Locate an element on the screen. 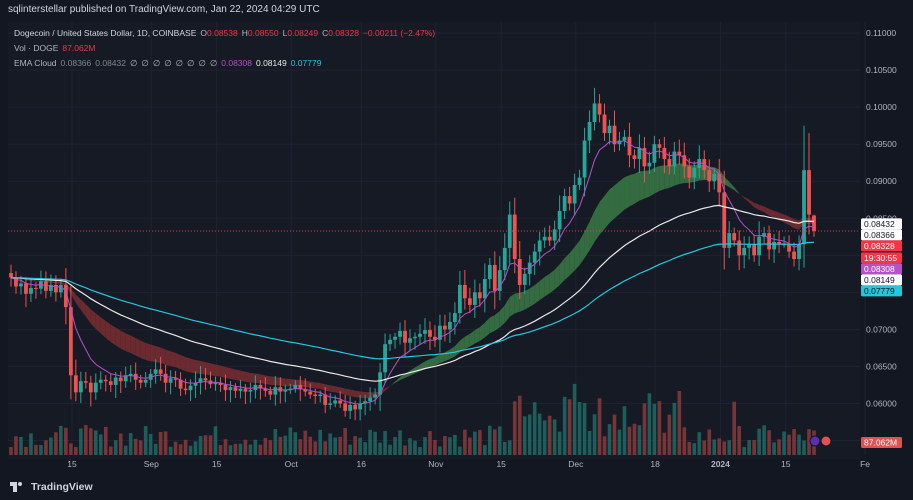 The width and height of the screenshot is (913, 500). volume-label: Vol · DOGE is located at coordinates (36, 48).